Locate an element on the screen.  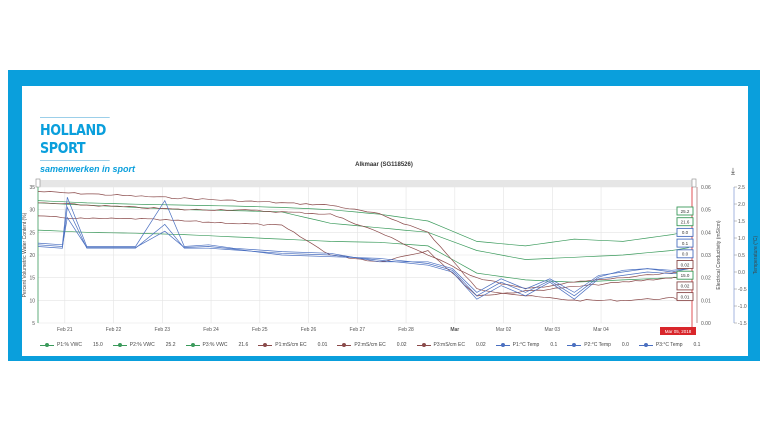
value-flag-label: 25.2 is located at coordinates (685, 211).